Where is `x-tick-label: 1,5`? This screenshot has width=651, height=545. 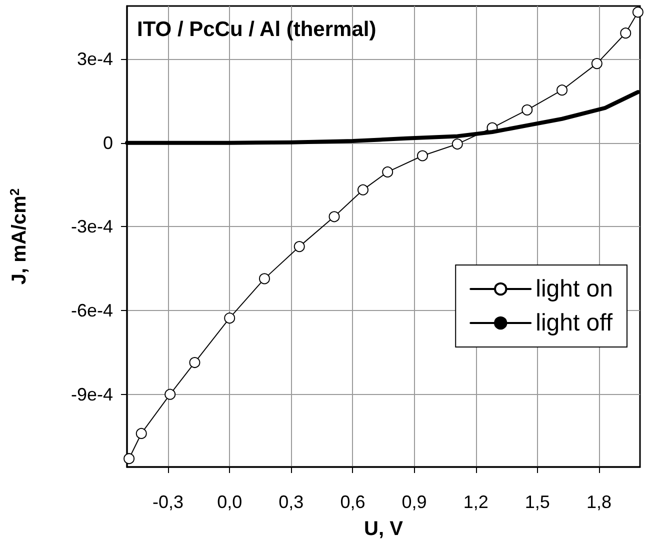
x-tick-label: 1,5 is located at coordinates (537, 502).